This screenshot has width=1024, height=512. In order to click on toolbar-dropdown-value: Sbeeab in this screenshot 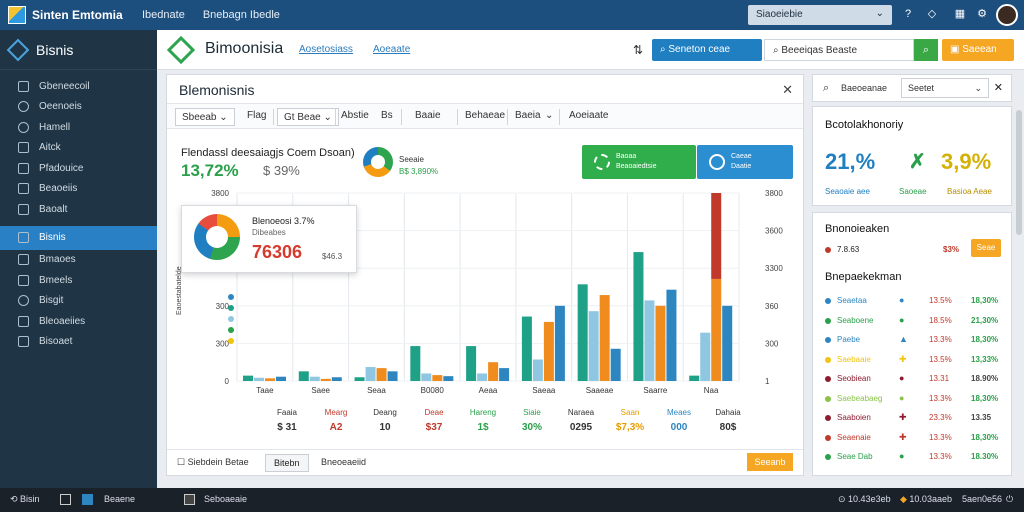, I will do `click(199, 117)`.